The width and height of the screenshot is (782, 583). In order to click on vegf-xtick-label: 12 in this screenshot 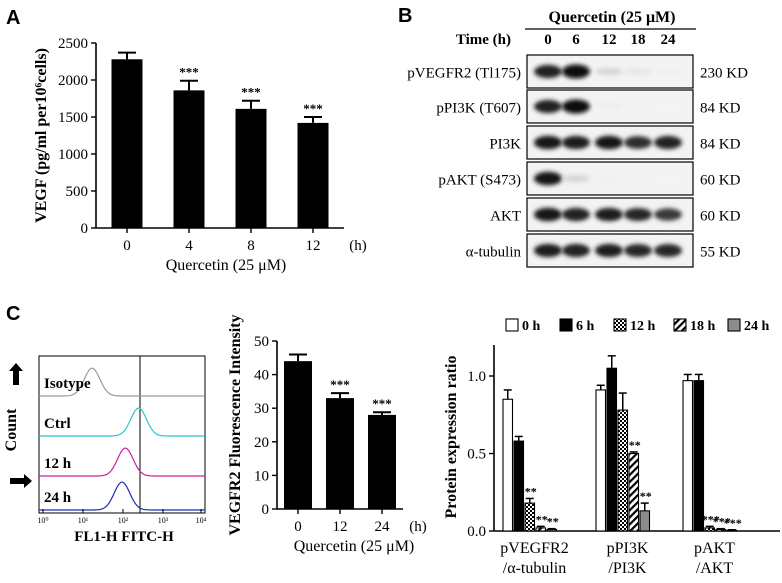, I will do `click(313, 246)`.